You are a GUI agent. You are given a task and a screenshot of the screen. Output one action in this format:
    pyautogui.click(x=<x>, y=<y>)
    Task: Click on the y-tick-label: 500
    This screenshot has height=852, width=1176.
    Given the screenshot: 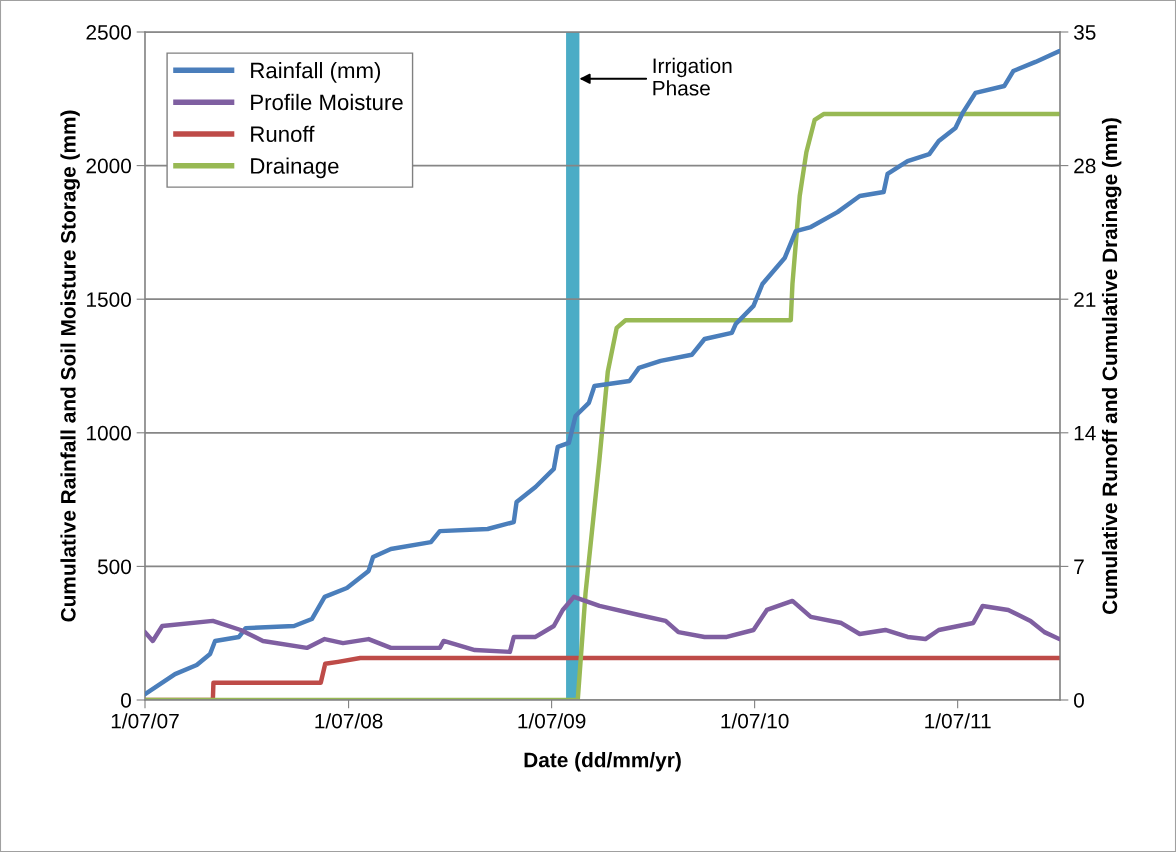 What is the action you would take?
    pyautogui.click(x=114, y=567)
    